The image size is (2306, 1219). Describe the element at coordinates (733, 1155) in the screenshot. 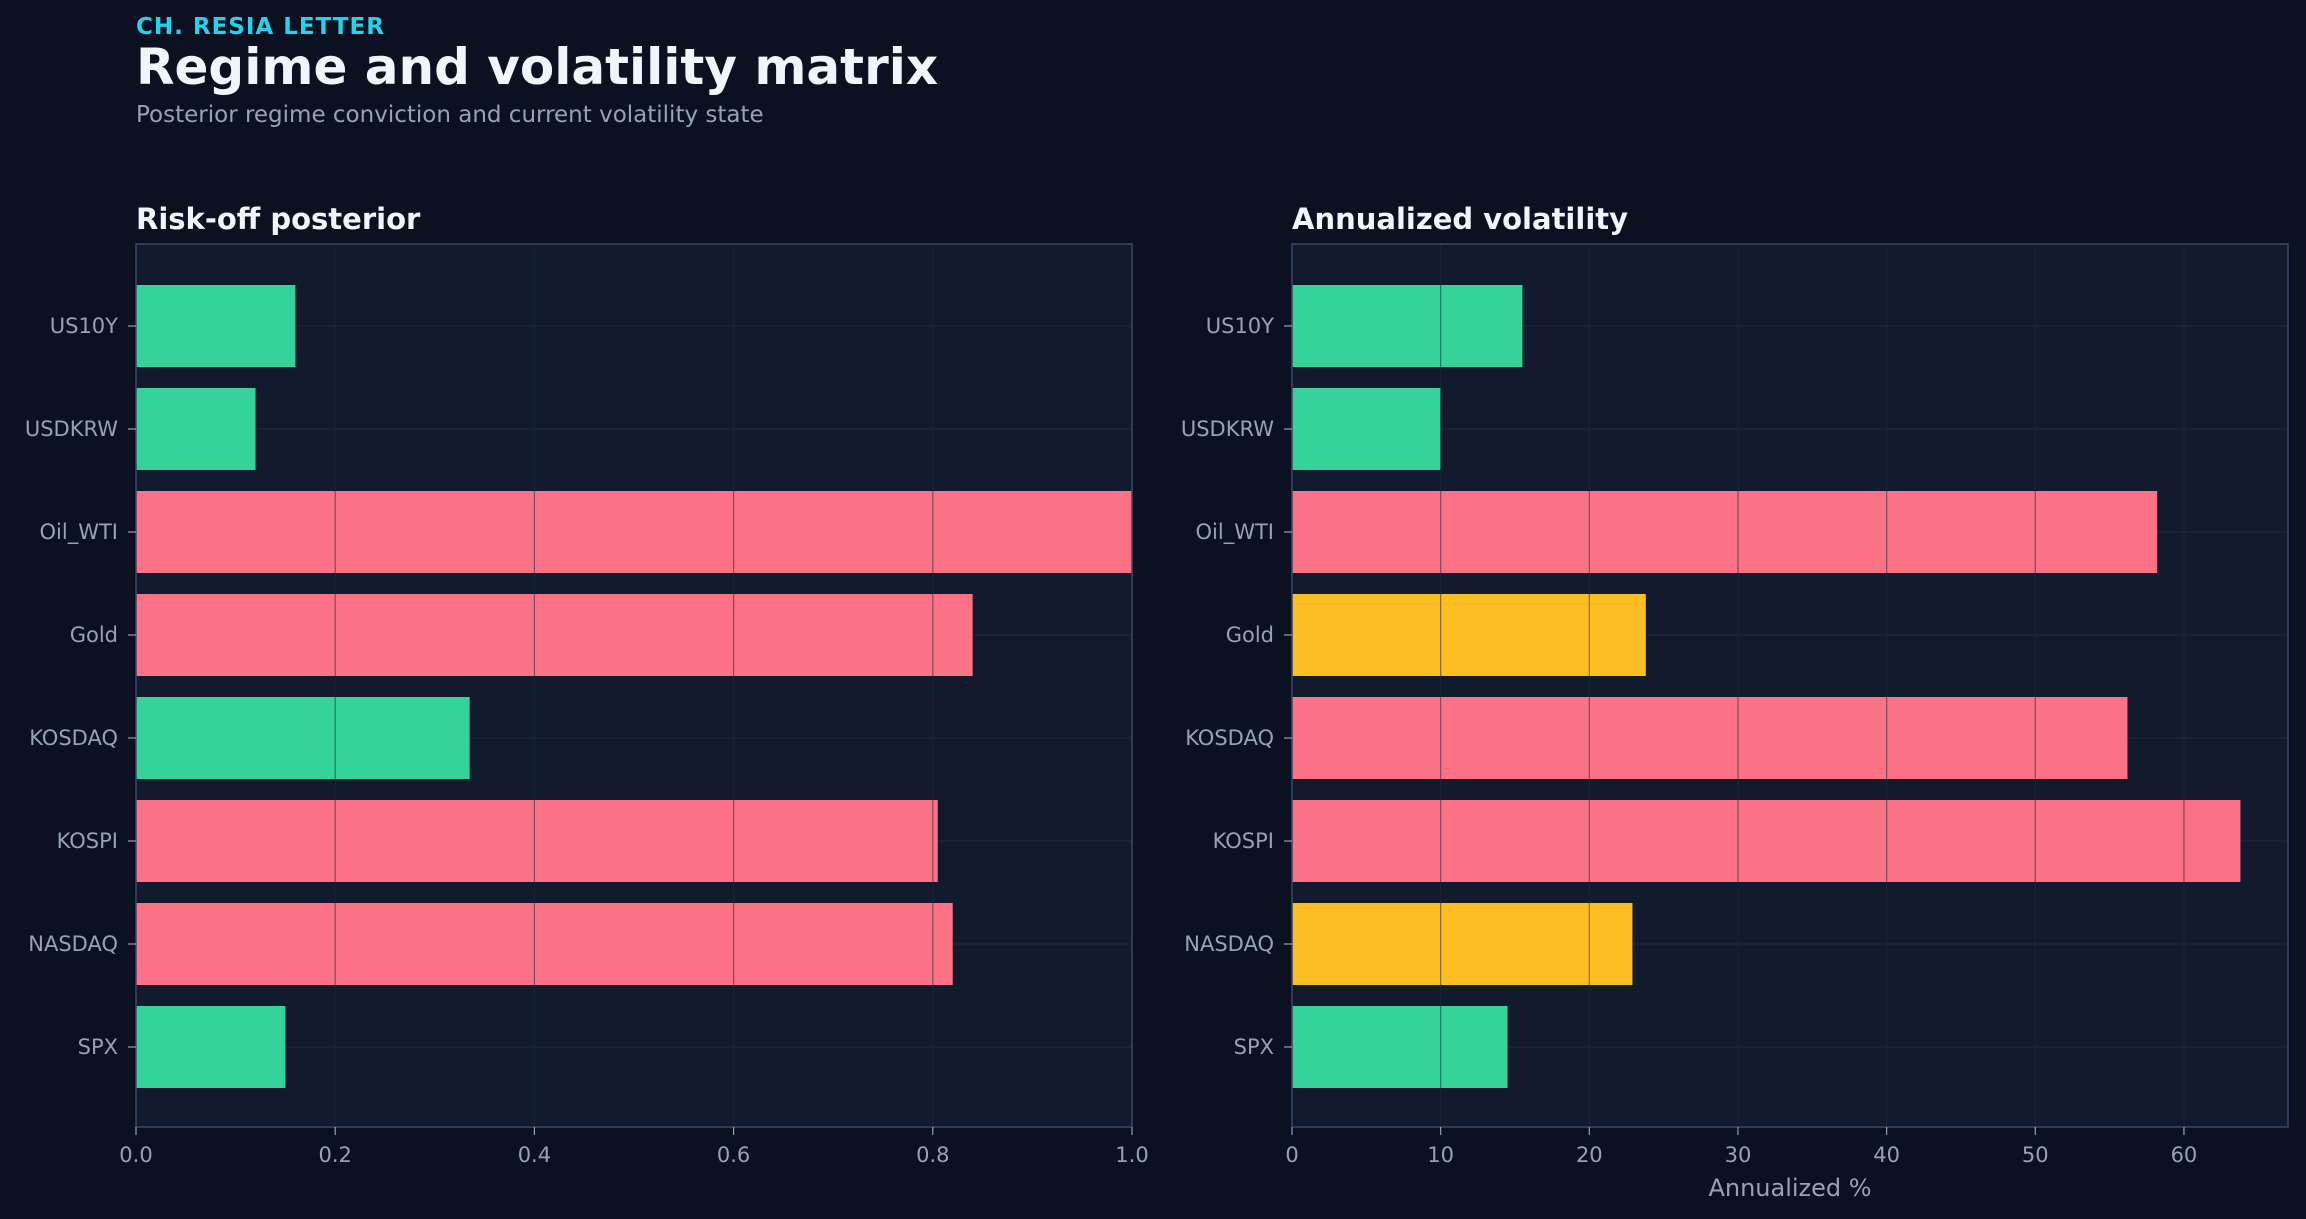

I see `x-tick-label: 0.6` at that location.